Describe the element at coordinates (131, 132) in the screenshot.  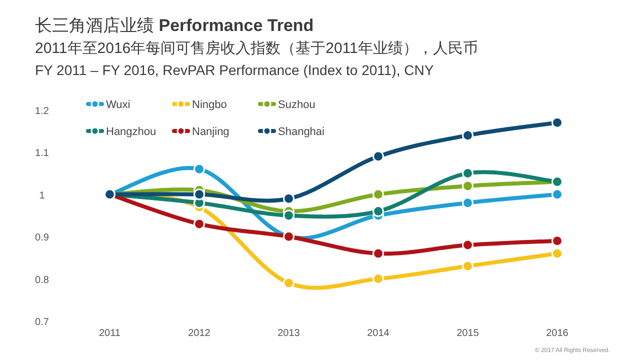
I see `legend-label: Hangzhou` at that location.